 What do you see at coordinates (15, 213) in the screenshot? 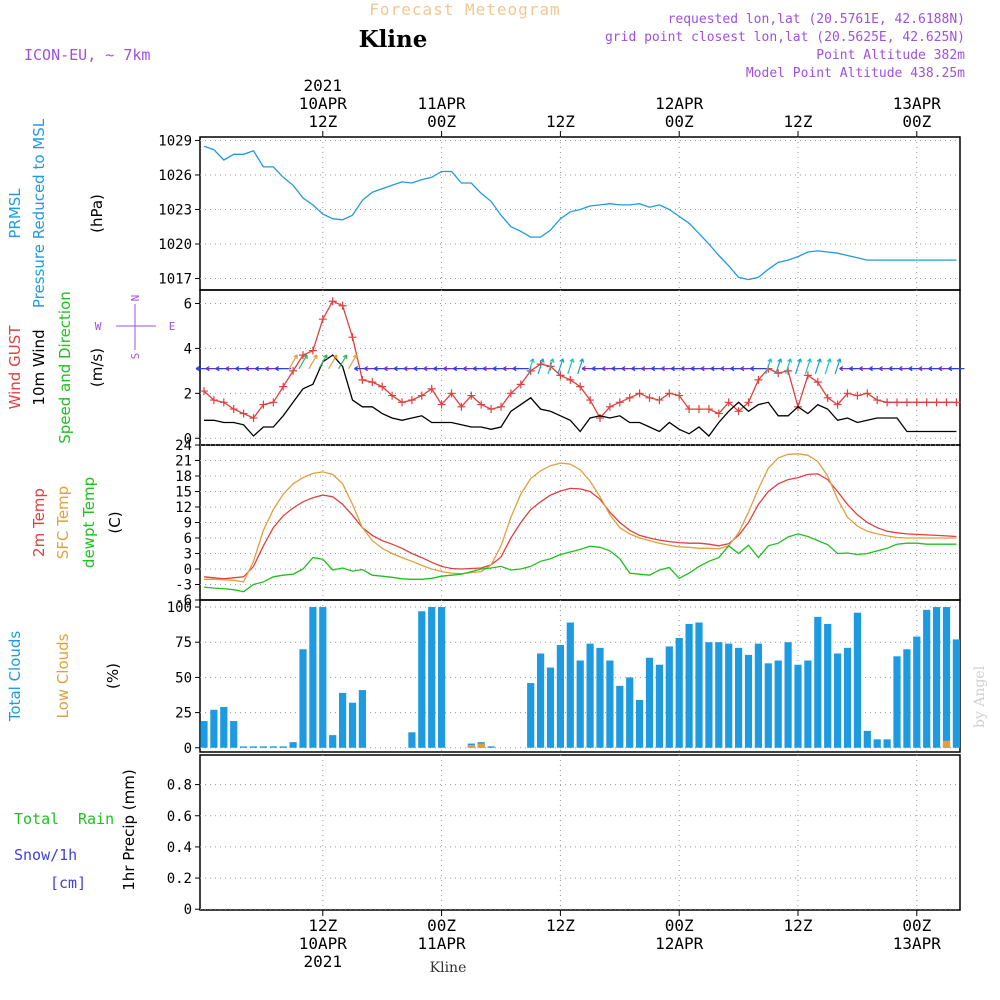
I see `ylabel: PRMSL` at bounding box center [15, 213].